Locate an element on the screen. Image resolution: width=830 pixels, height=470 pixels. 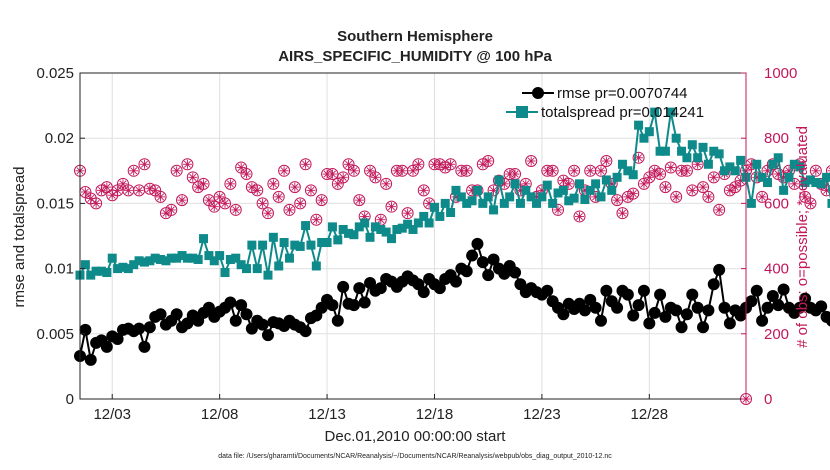
chart-subtitle: AIRS_SPECIFIC_HUMIDITY @ 100 hPa is located at coordinates (415, 56).